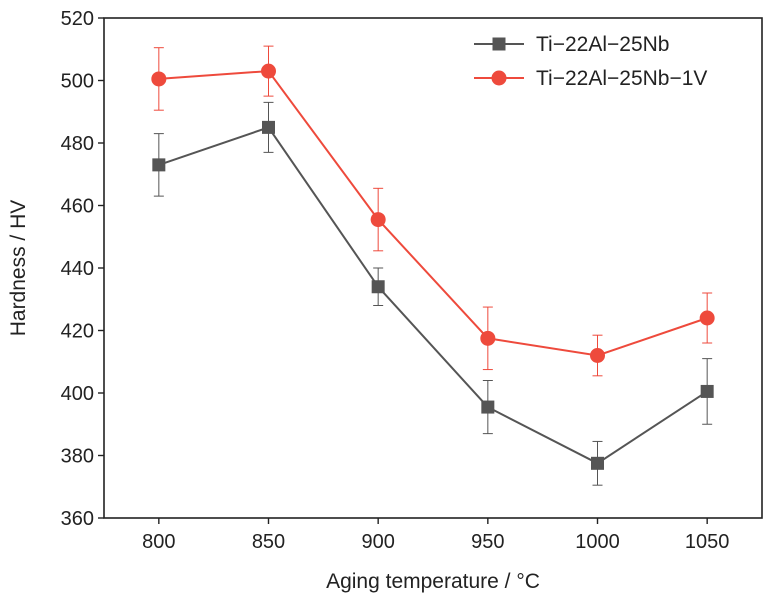 This screenshot has width=768, height=601. What do you see at coordinates (377, 542) in the screenshot?
I see `x-tick-label: 900` at bounding box center [377, 542].